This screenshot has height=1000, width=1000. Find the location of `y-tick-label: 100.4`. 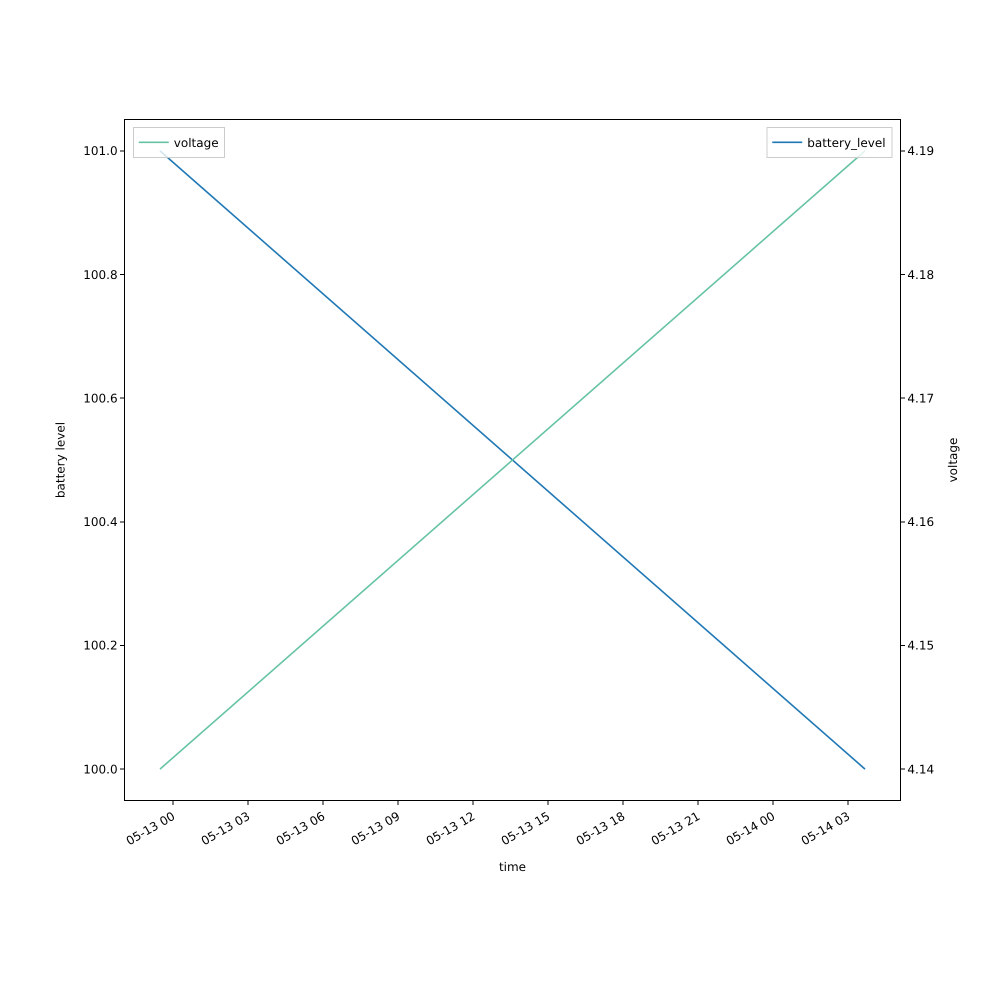

y-tick-label: 100.4 is located at coordinates (100, 522).